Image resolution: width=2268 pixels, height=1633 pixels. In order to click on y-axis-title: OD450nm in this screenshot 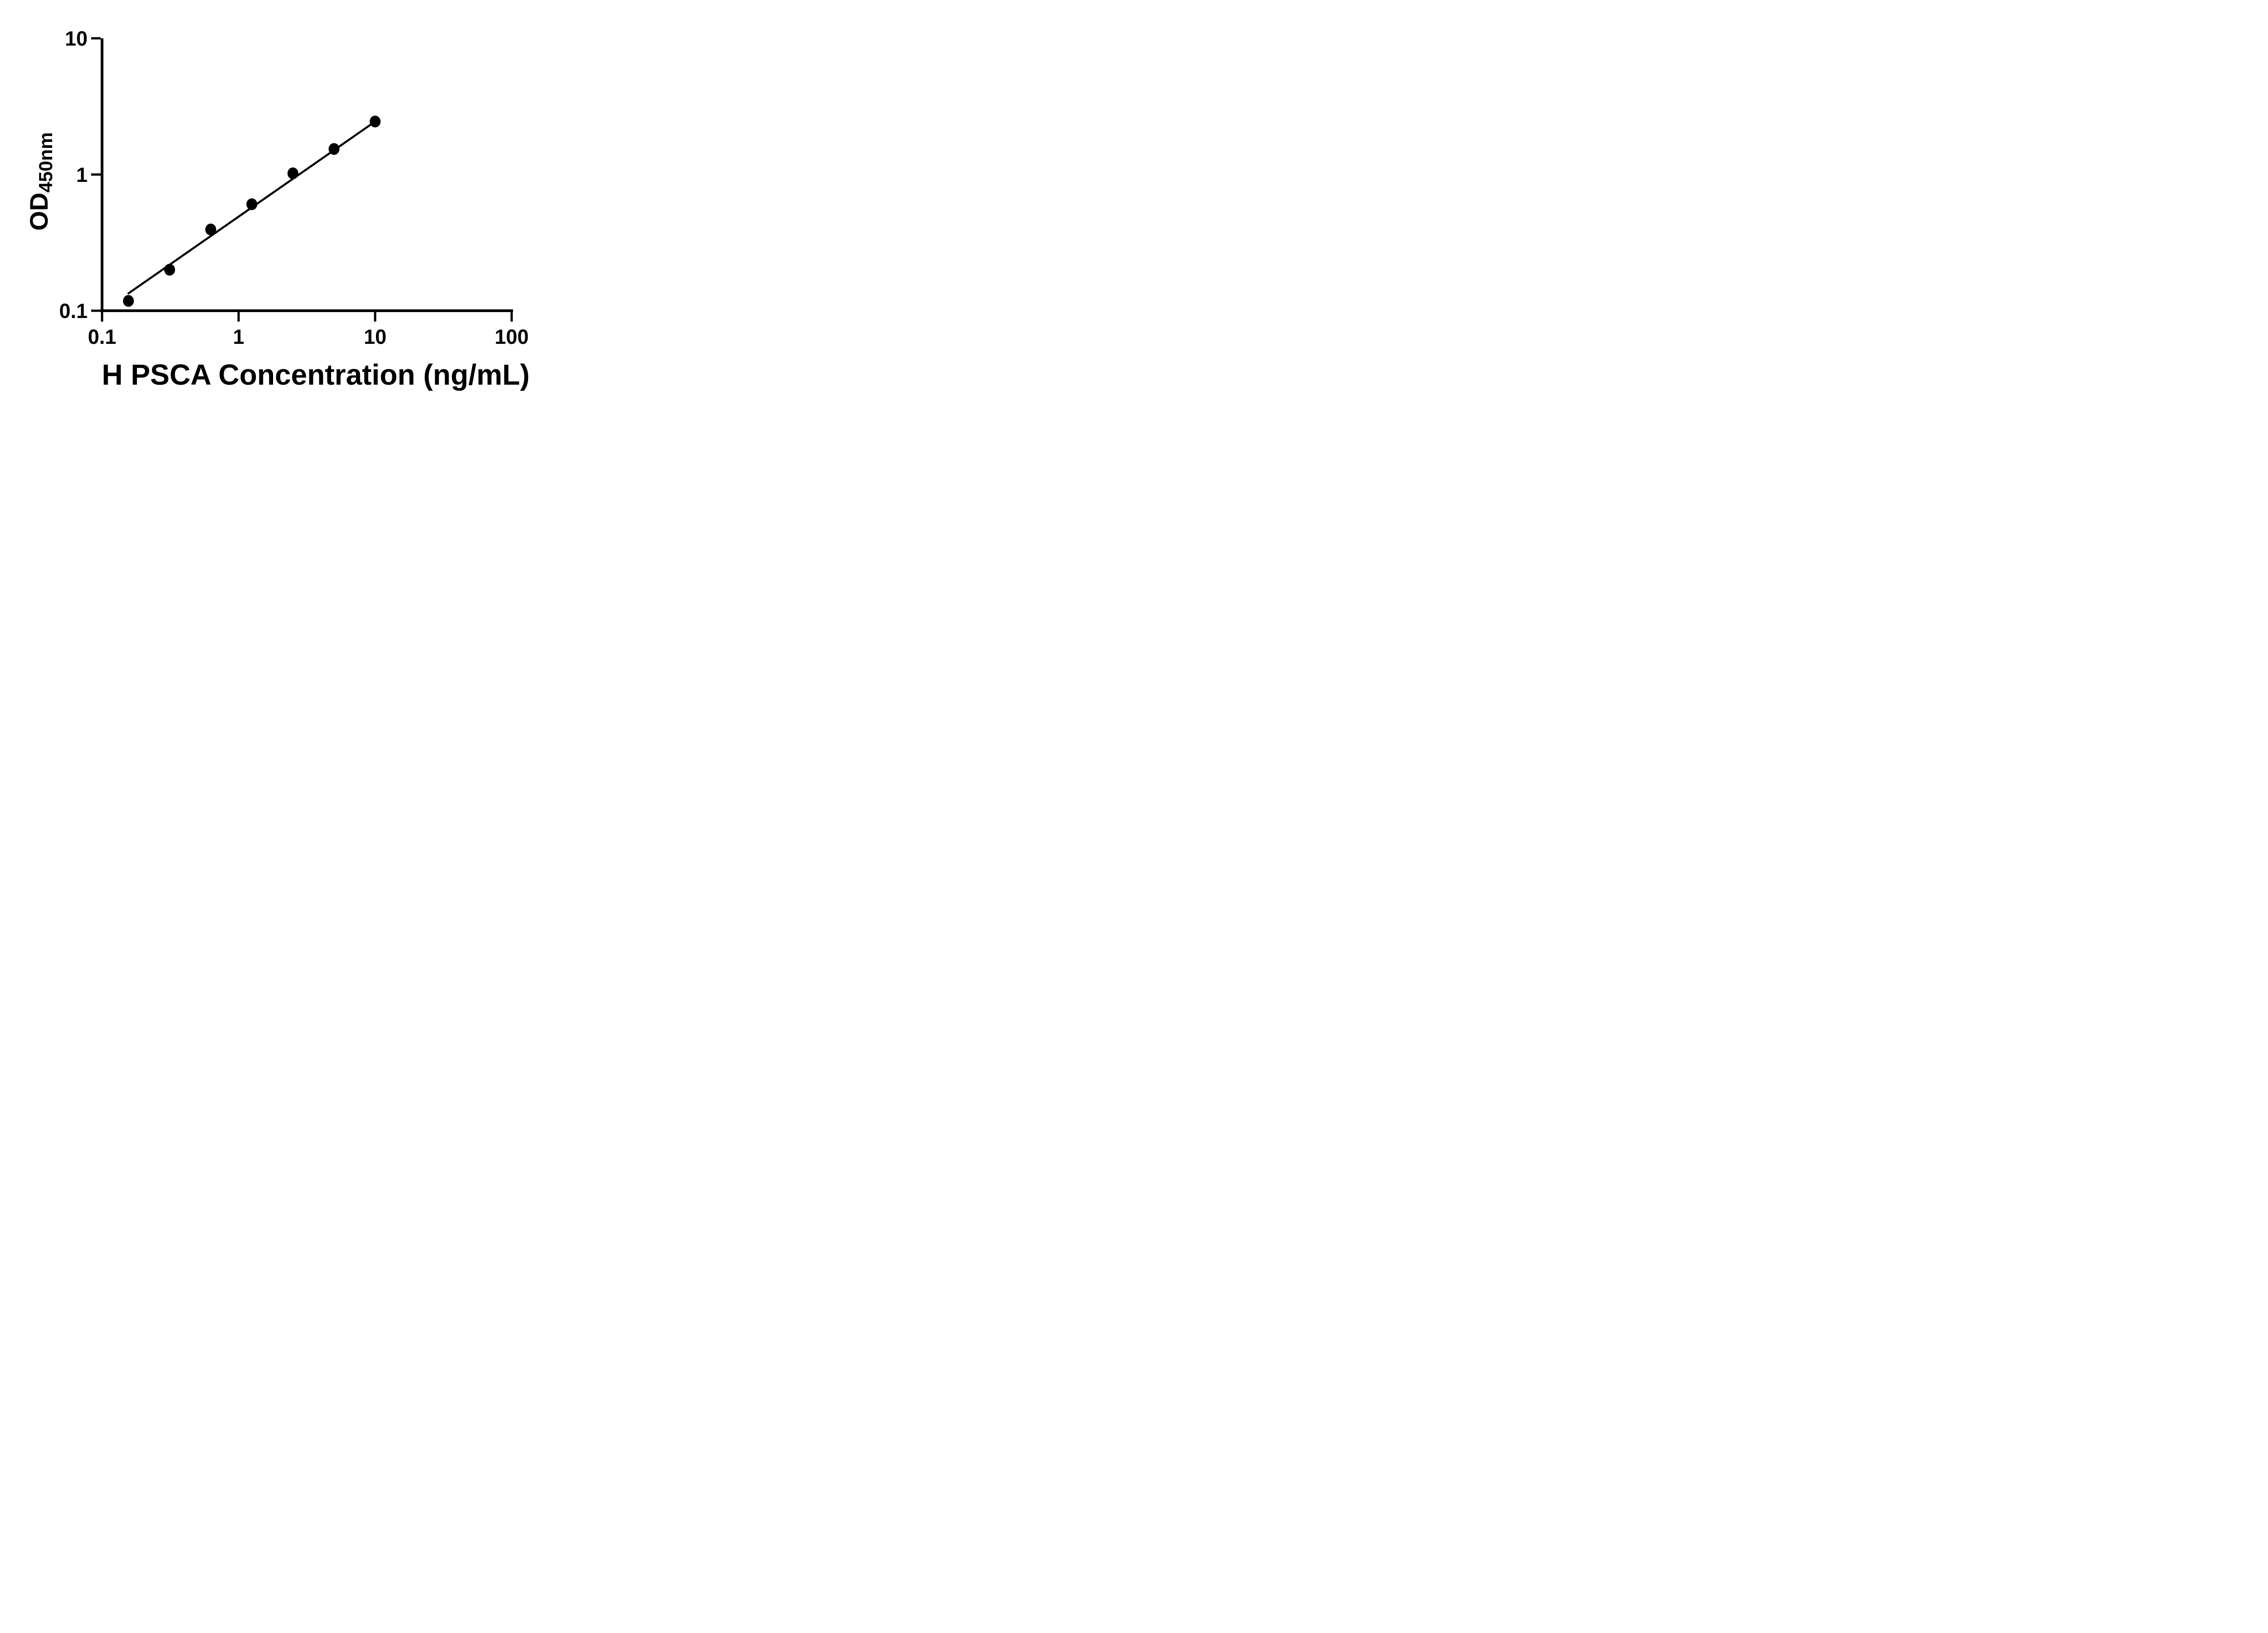, I will do `click(40, 181)`.